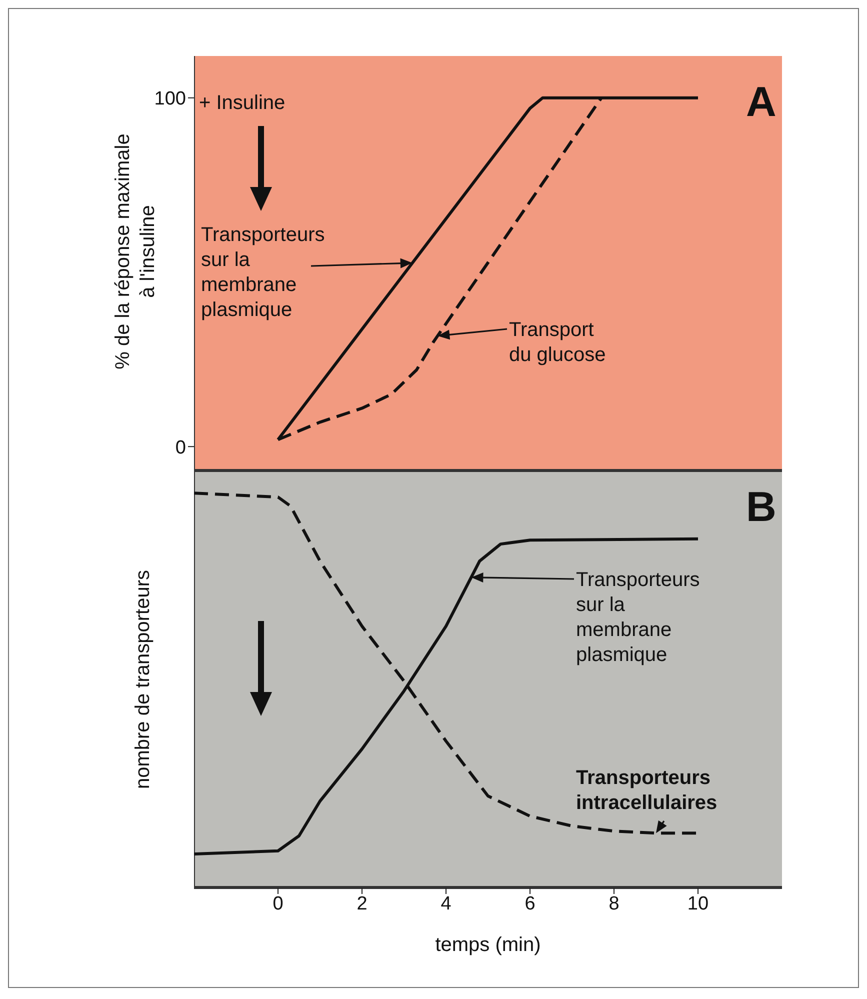 The width and height of the screenshot is (867, 999). What do you see at coordinates (614, 903) in the screenshot?
I see `x-tick-label: 8` at bounding box center [614, 903].